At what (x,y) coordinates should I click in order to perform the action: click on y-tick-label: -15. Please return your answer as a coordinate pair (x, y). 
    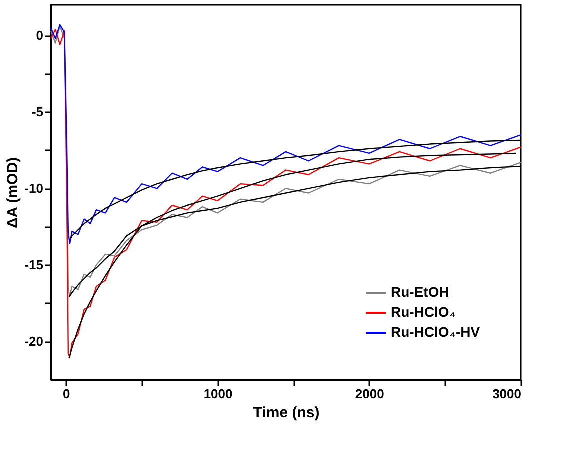
    Looking at the image, I should click on (34, 265).